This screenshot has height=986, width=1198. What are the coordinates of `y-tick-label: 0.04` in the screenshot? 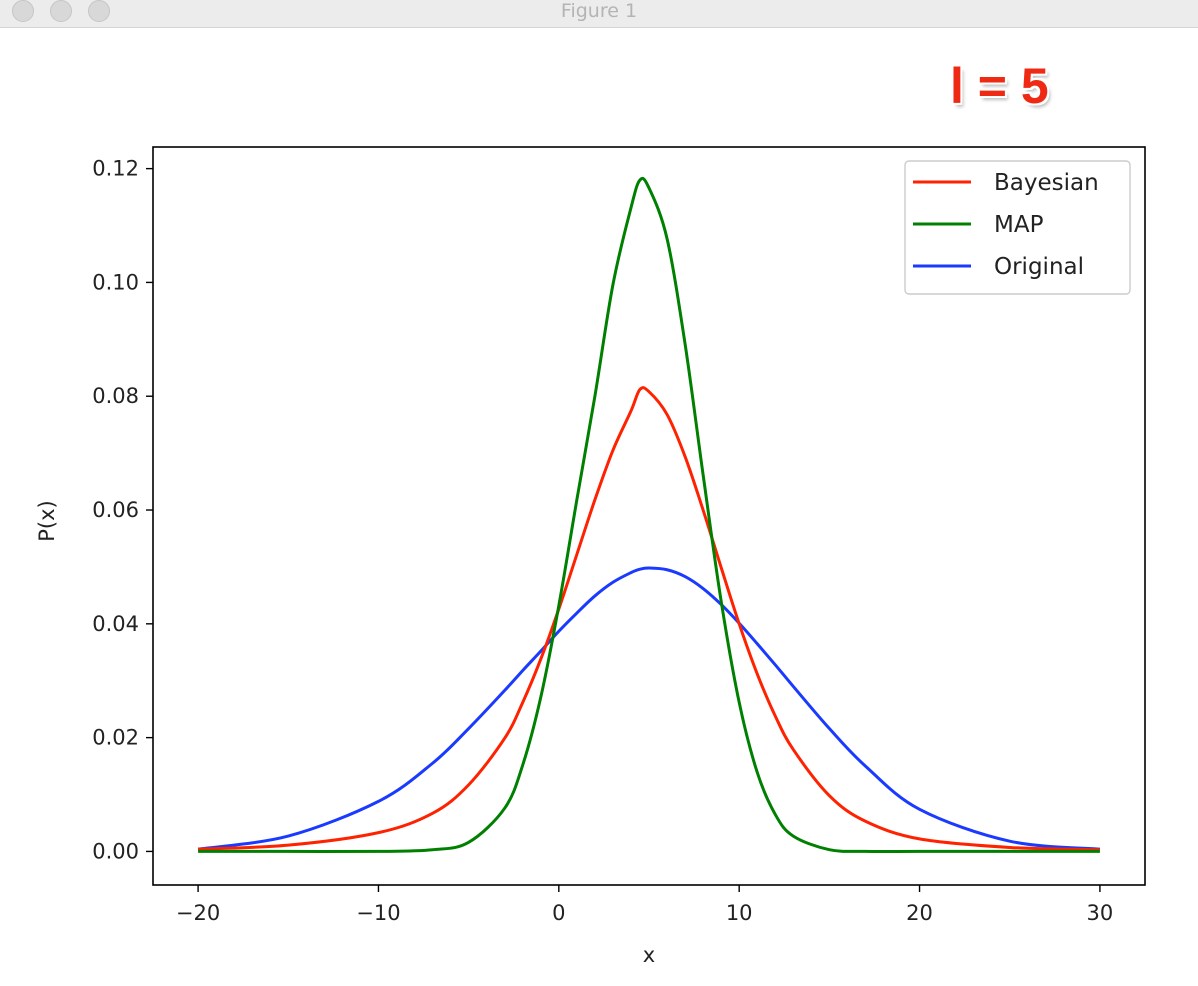 It's located at (115, 624).